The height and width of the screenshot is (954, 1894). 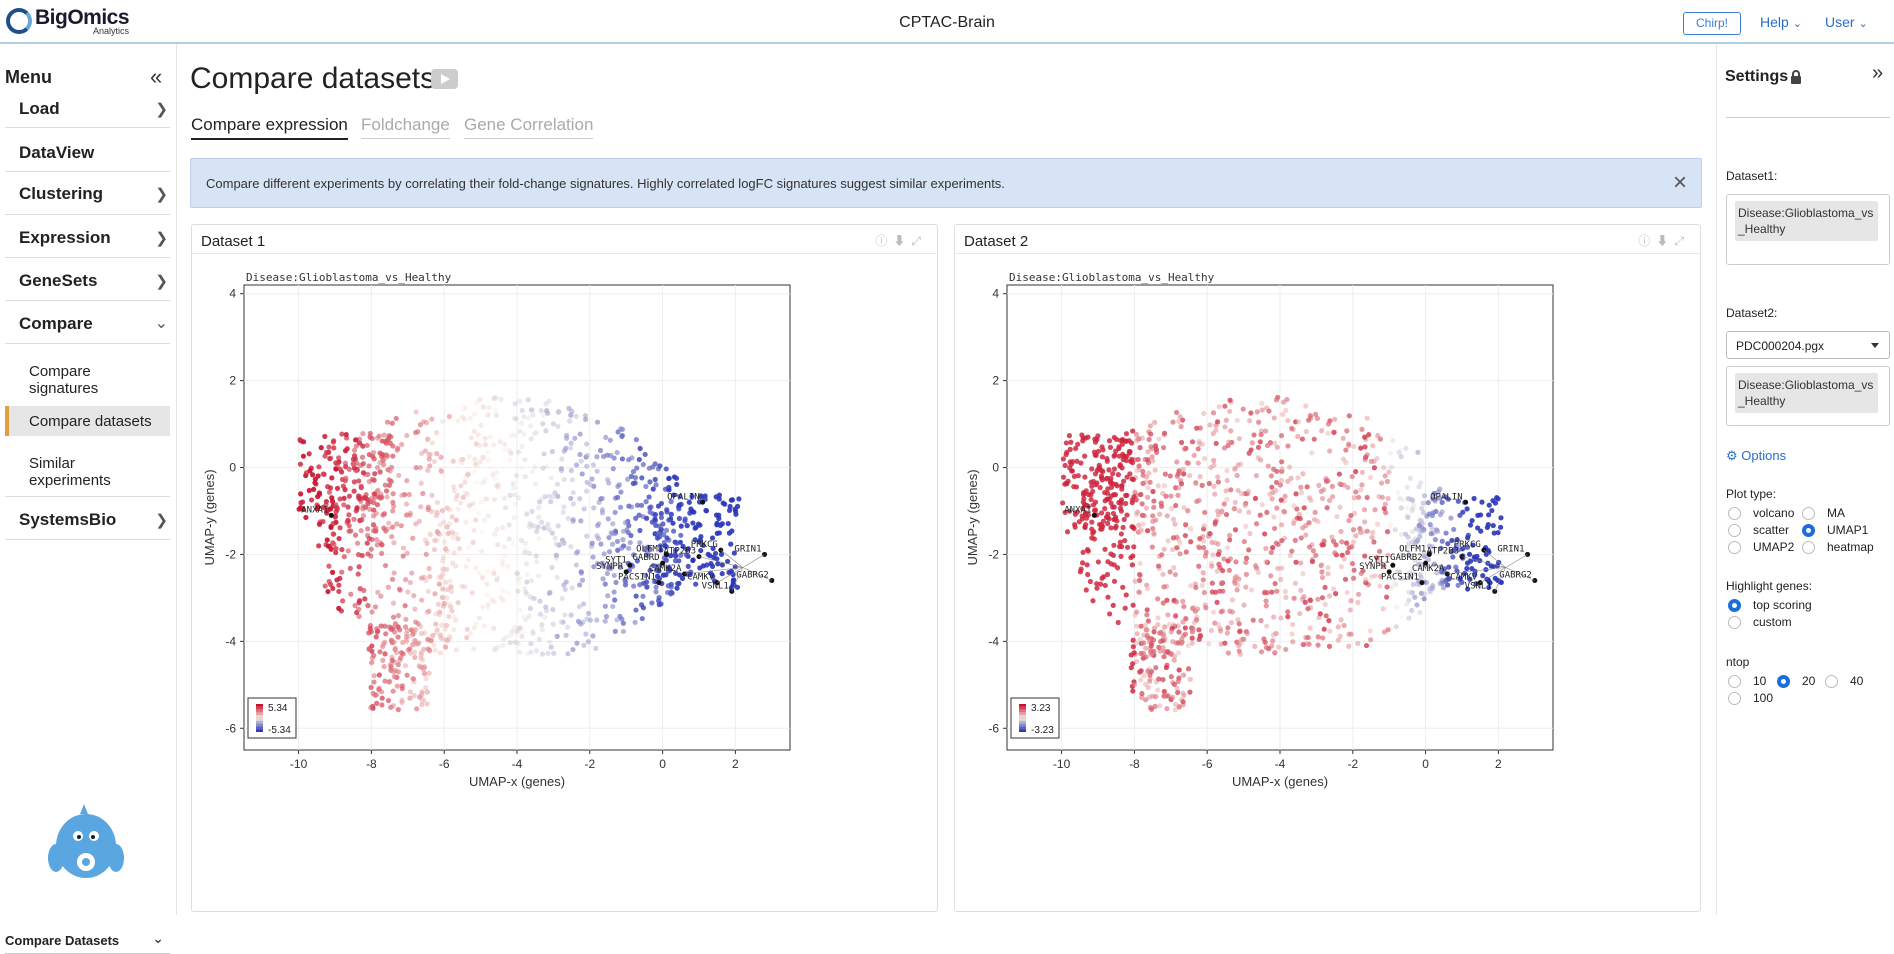 I want to click on options-toggle: ⚙ Options, so click(x=1756, y=456).